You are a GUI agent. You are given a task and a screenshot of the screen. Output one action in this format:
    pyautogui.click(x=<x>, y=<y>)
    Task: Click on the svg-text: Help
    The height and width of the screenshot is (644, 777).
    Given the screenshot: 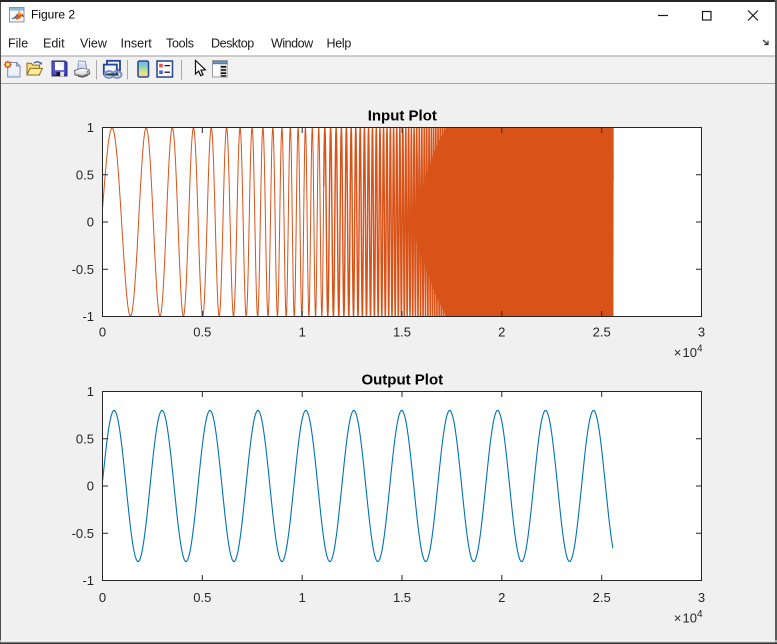 What is the action you would take?
    pyautogui.click(x=339, y=44)
    